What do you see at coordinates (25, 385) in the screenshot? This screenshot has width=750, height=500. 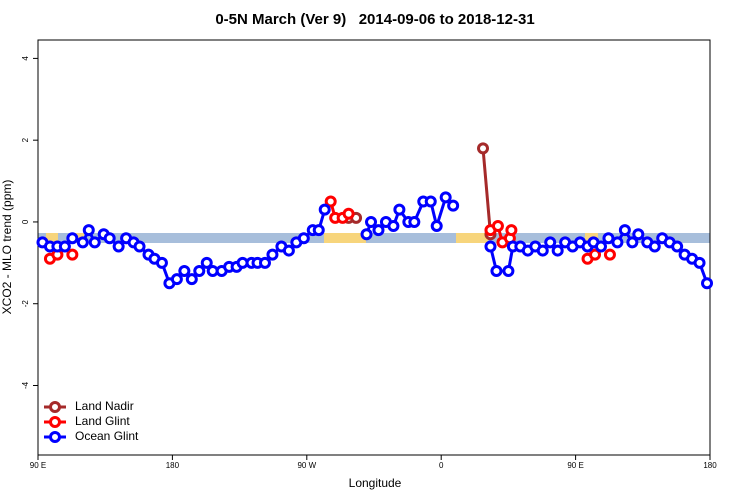 I see `y-tick-label: -4` at bounding box center [25, 385].